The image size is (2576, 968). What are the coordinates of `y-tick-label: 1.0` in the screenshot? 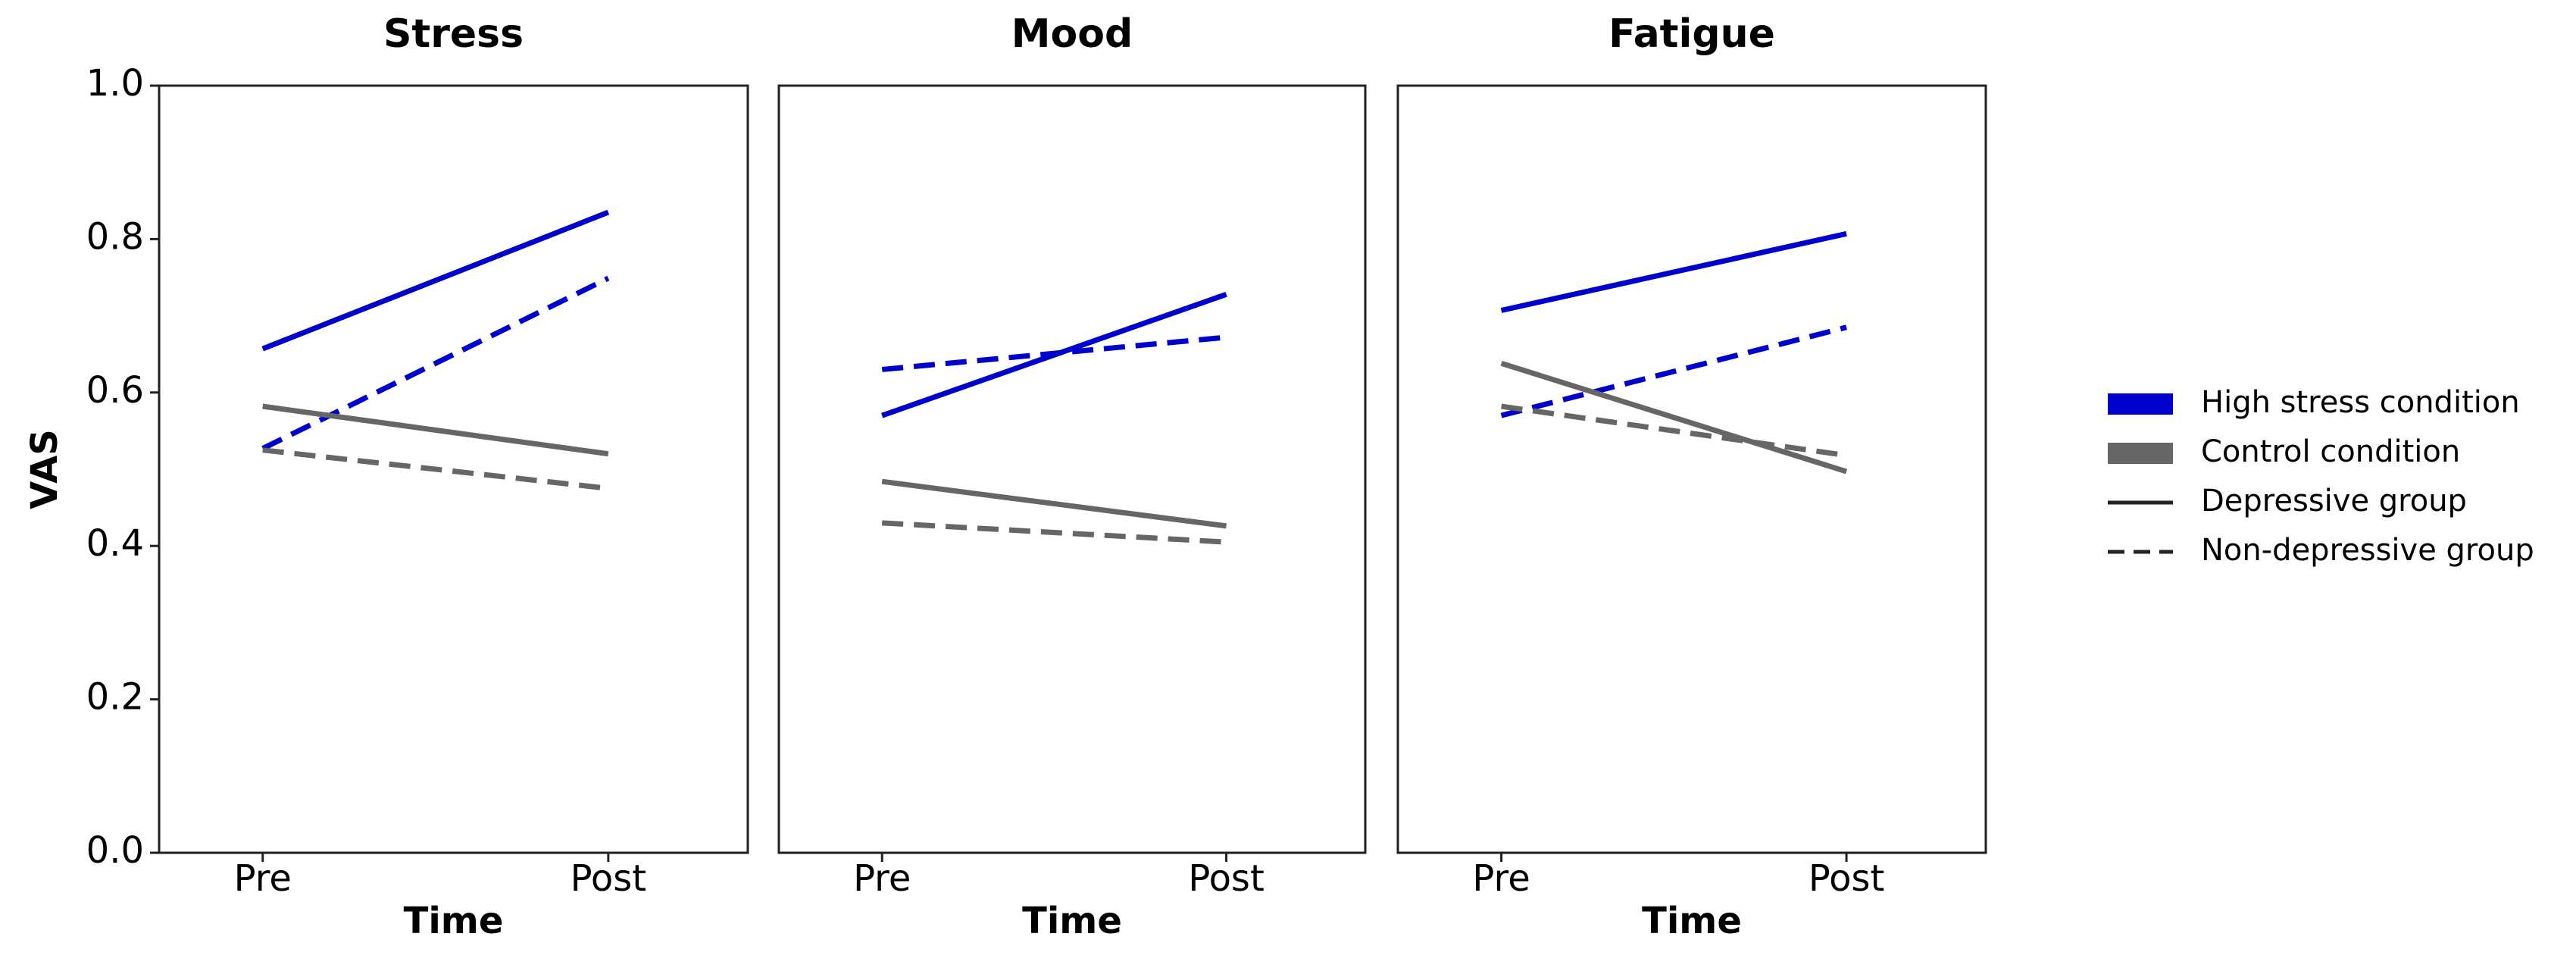 It's located at (115, 83).